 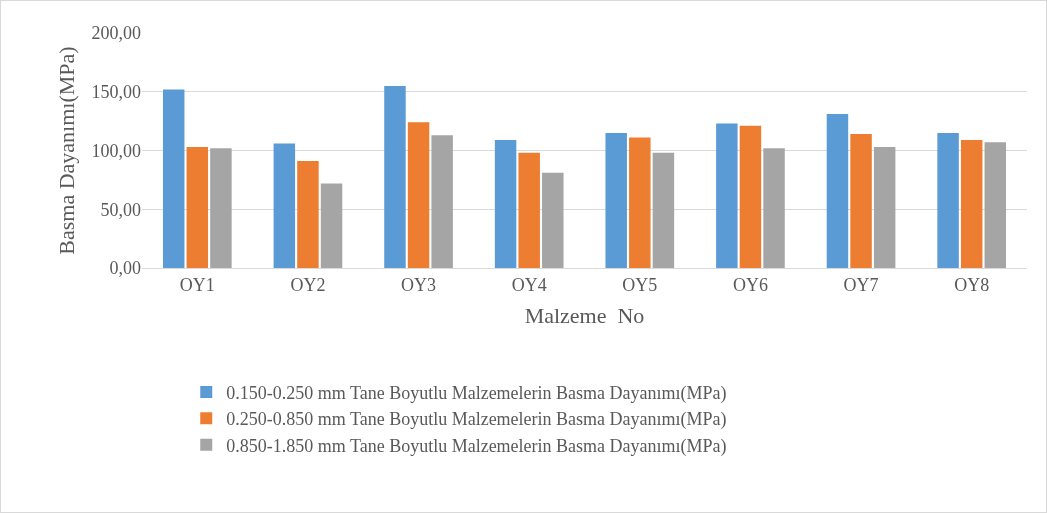 What do you see at coordinates (308, 284) in the screenshot?
I see `x-tick-label: OY2` at bounding box center [308, 284].